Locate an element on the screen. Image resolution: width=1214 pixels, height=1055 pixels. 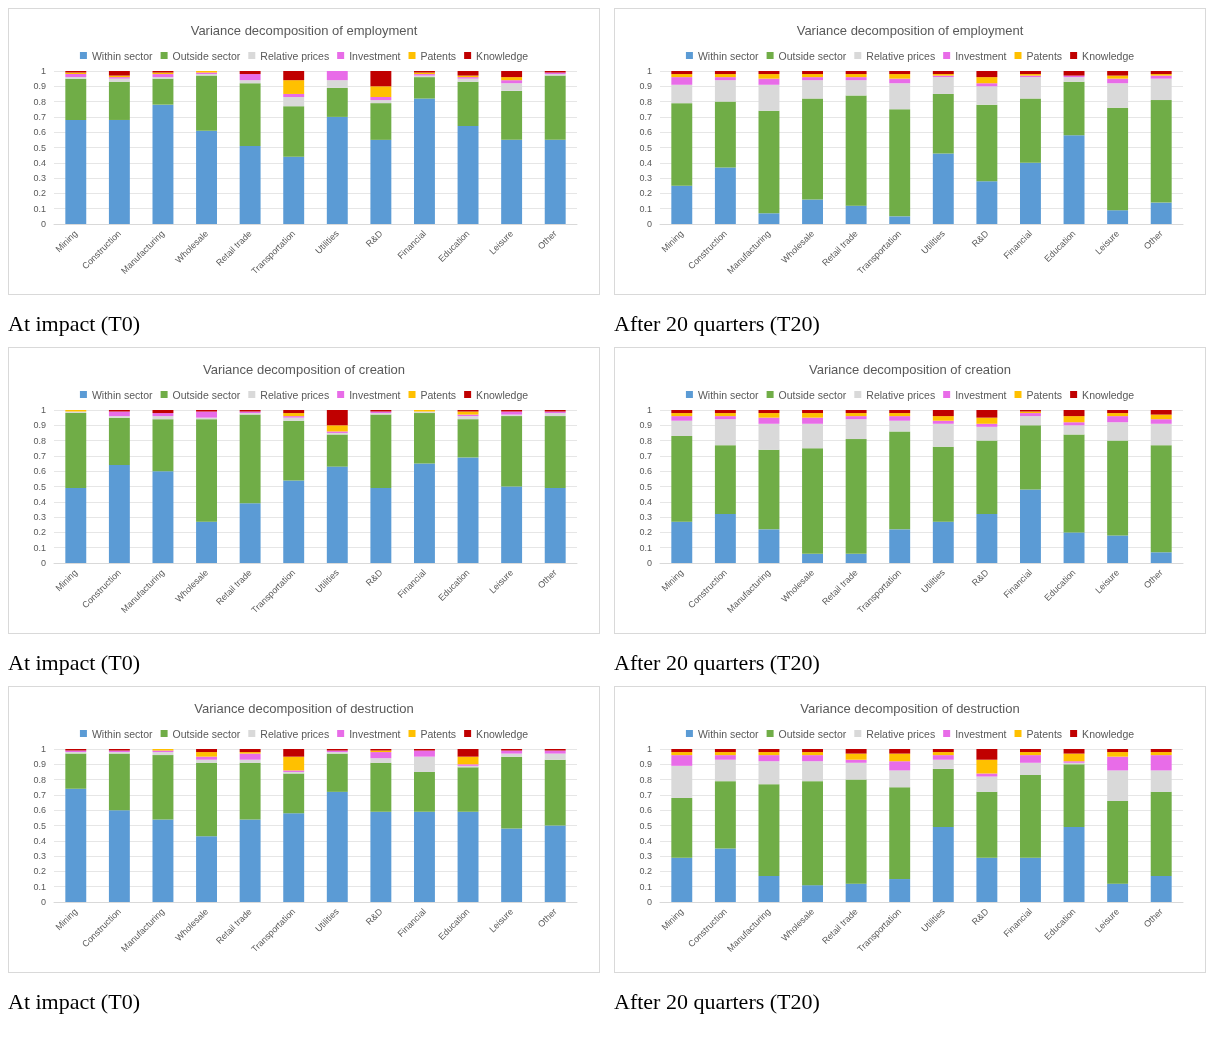
chart-title: Variance decomposition of destruction is located at coordinates (304, 708).